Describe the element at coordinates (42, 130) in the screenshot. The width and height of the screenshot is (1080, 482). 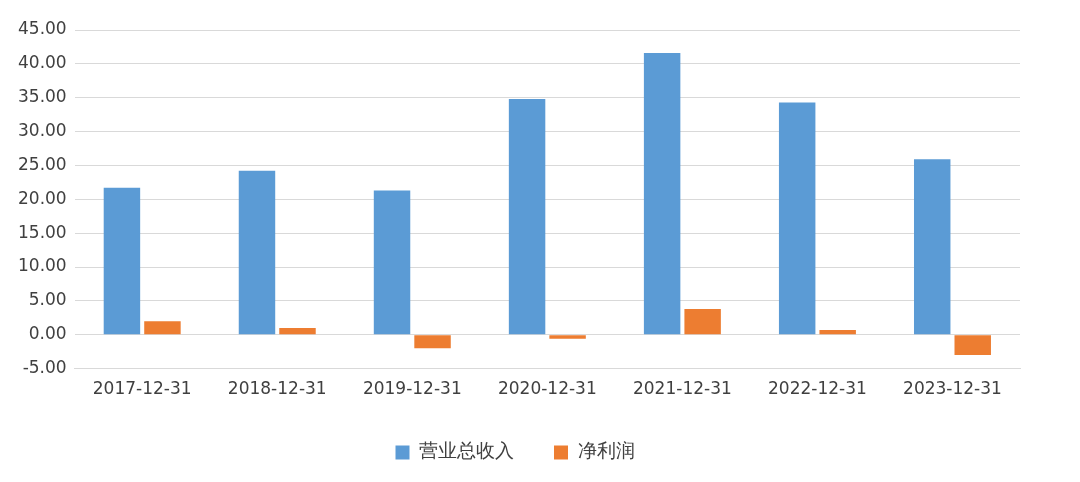
I see `y-tick-label: 30.00` at that location.